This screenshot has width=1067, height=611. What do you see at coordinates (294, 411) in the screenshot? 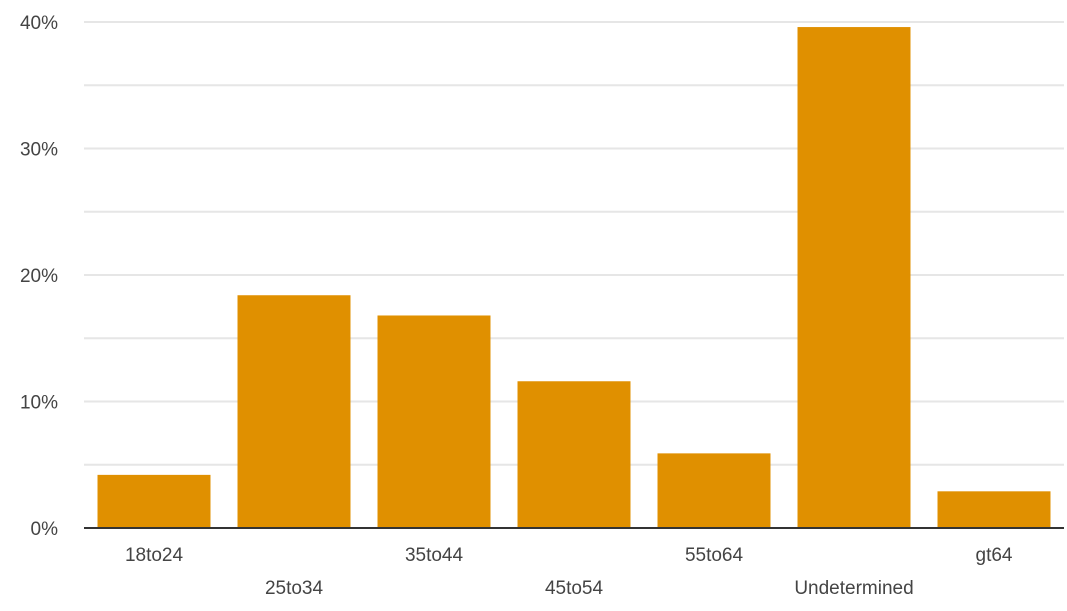
I see `bar-25to34` at bounding box center [294, 411].